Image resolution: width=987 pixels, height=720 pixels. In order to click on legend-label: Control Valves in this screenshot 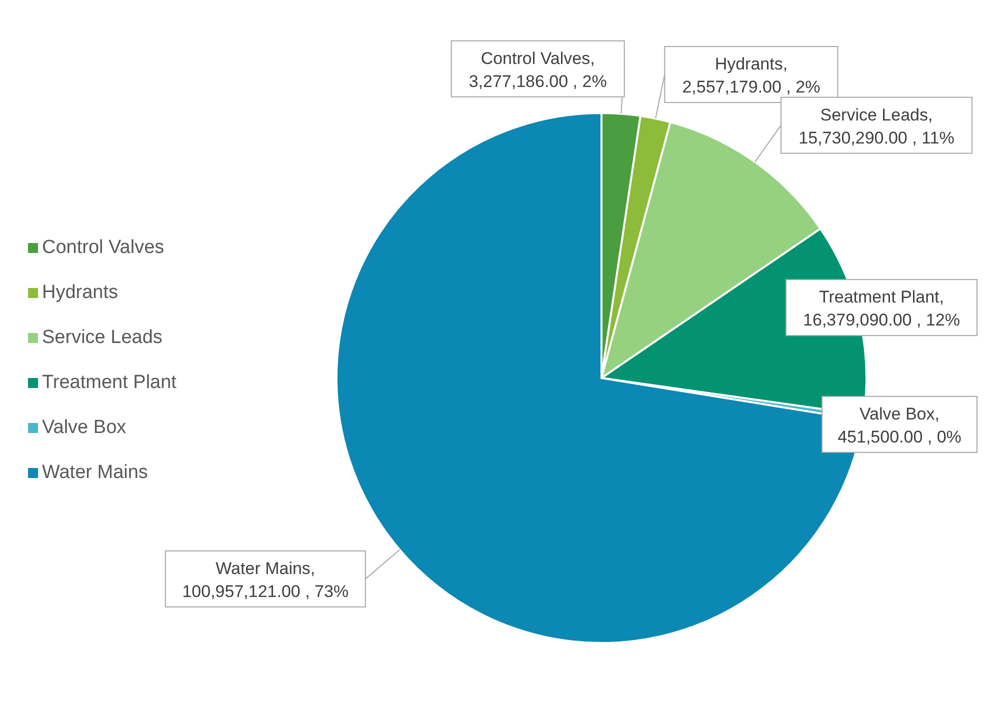, I will do `click(103, 247)`.